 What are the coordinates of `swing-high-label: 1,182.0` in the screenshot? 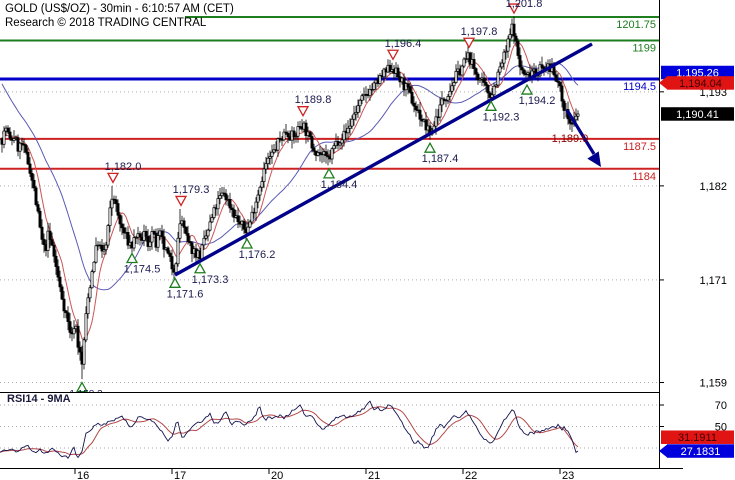 It's located at (123, 167).